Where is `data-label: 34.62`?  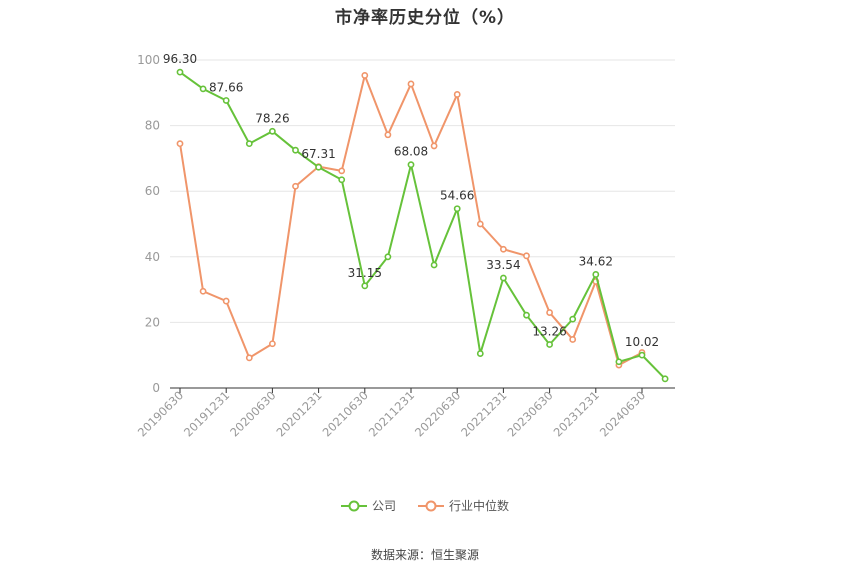 data-label: 34.62 is located at coordinates (596, 261).